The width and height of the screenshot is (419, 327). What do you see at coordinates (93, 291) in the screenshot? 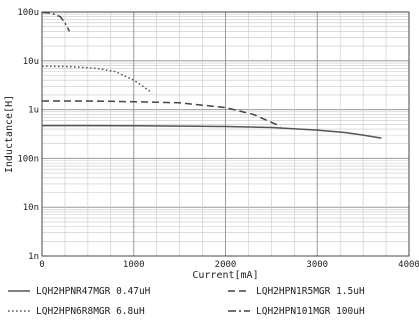
I see `legend-label: LQH2HPNR47MGR 0.47uH` at bounding box center [93, 291].